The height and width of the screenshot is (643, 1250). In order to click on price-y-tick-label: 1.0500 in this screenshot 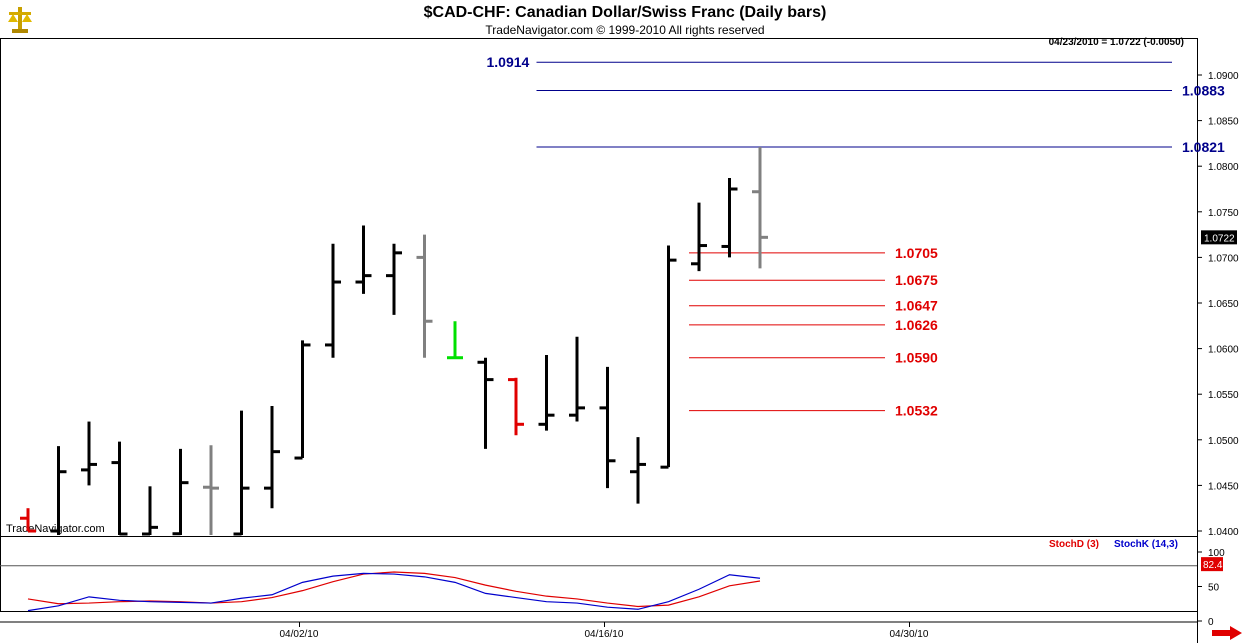, I will do `click(1223, 441)`.